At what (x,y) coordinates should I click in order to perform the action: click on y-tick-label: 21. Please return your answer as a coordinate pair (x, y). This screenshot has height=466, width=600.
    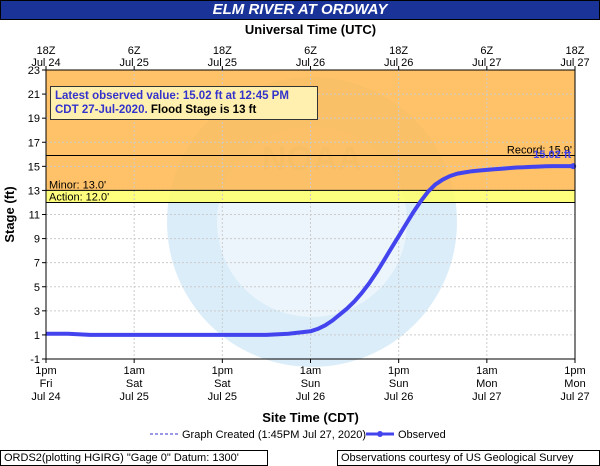
    Looking at the image, I should click on (34, 95).